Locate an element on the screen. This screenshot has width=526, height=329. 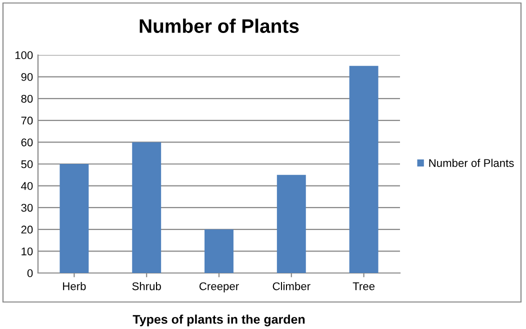
y-tick-label: 20 is located at coordinates (27, 230).